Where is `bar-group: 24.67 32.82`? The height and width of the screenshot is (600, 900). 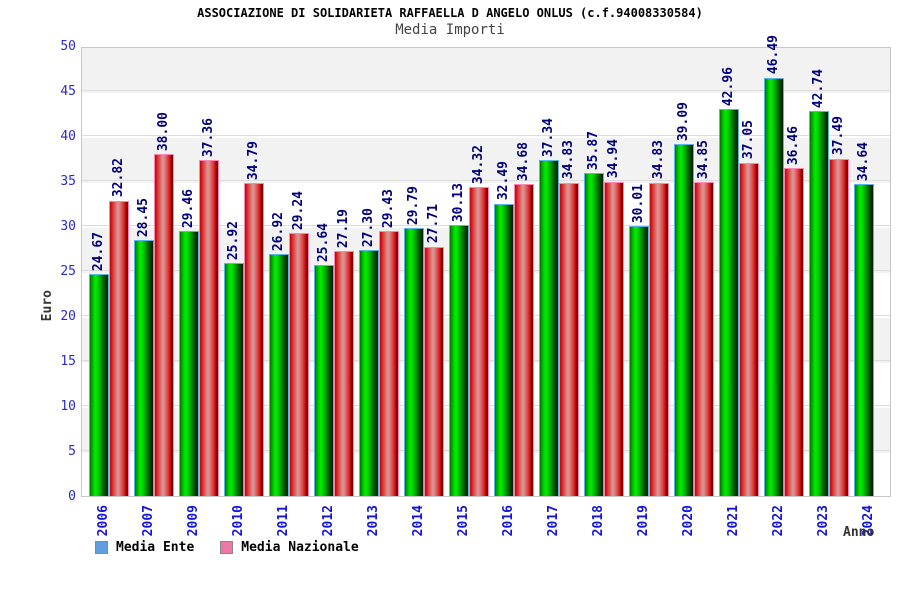
bar-group: 24.67 32.82 is located at coordinates (105, 271).